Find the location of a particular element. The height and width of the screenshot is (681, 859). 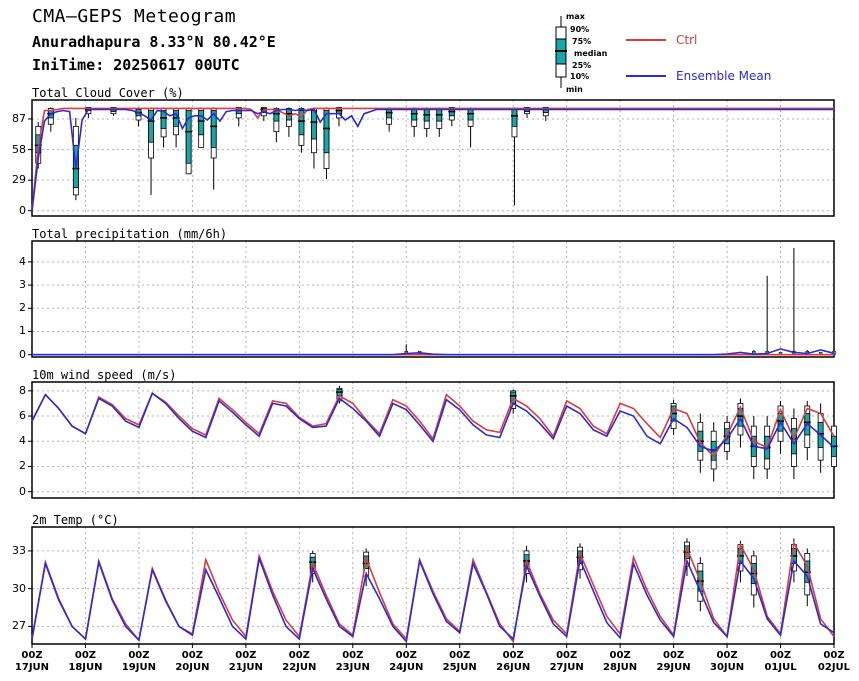

panel-title-wind: 10m wind speed (m/s) is located at coordinates (104, 375).